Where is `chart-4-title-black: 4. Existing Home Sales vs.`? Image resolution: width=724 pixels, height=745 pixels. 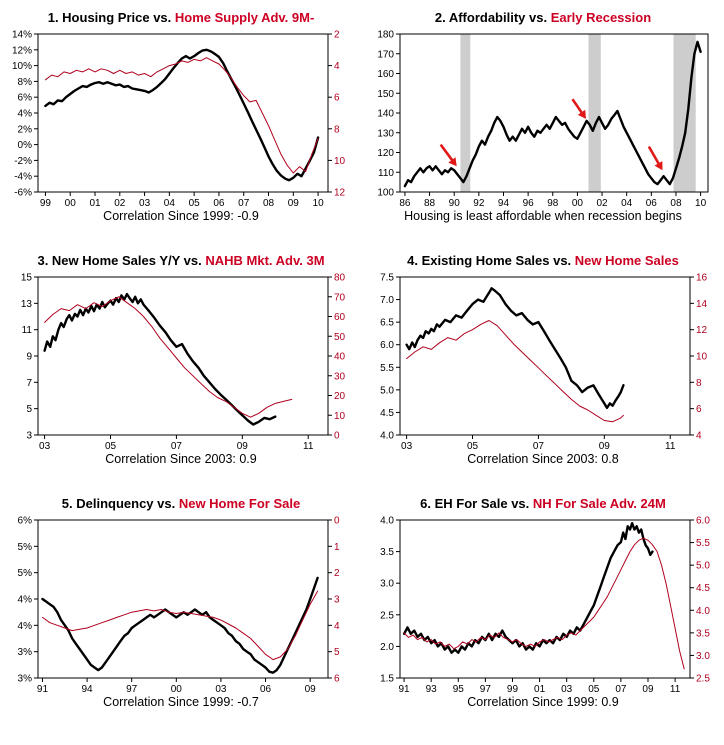 chart-4-title-black: 4. Existing Home Sales vs. is located at coordinates (491, 260).